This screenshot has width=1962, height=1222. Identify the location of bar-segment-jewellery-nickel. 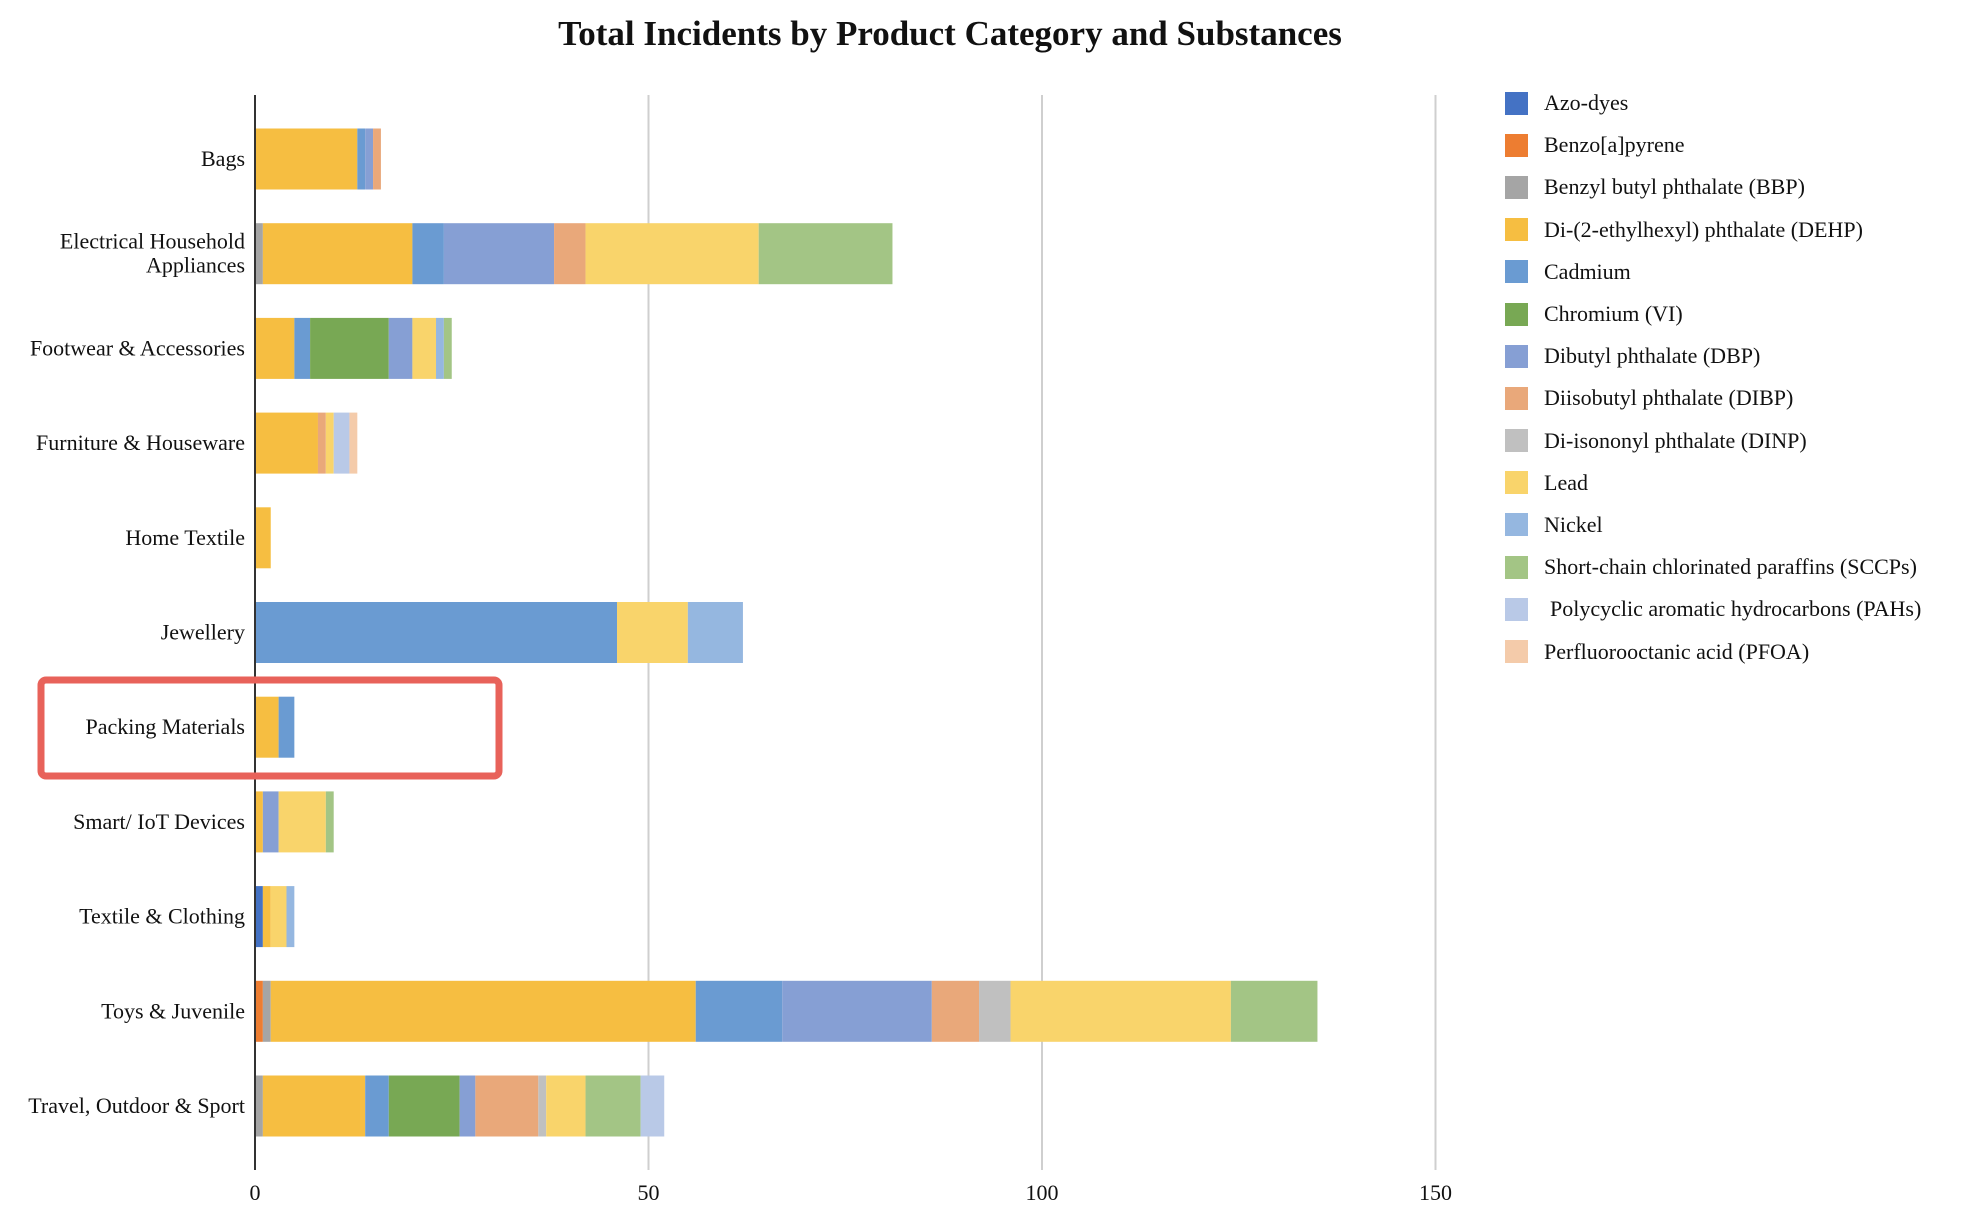
(715, 632).